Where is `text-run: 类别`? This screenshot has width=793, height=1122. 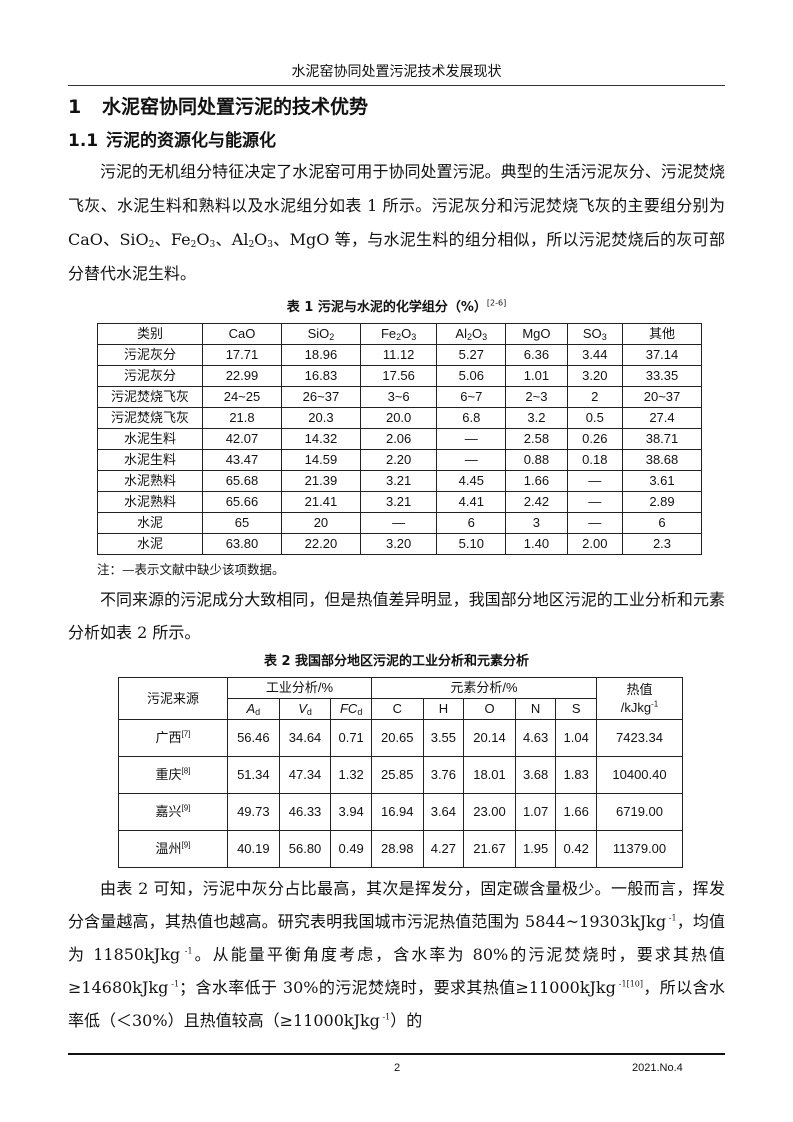
text-run: 类别 is located at coordinates (149, 333).